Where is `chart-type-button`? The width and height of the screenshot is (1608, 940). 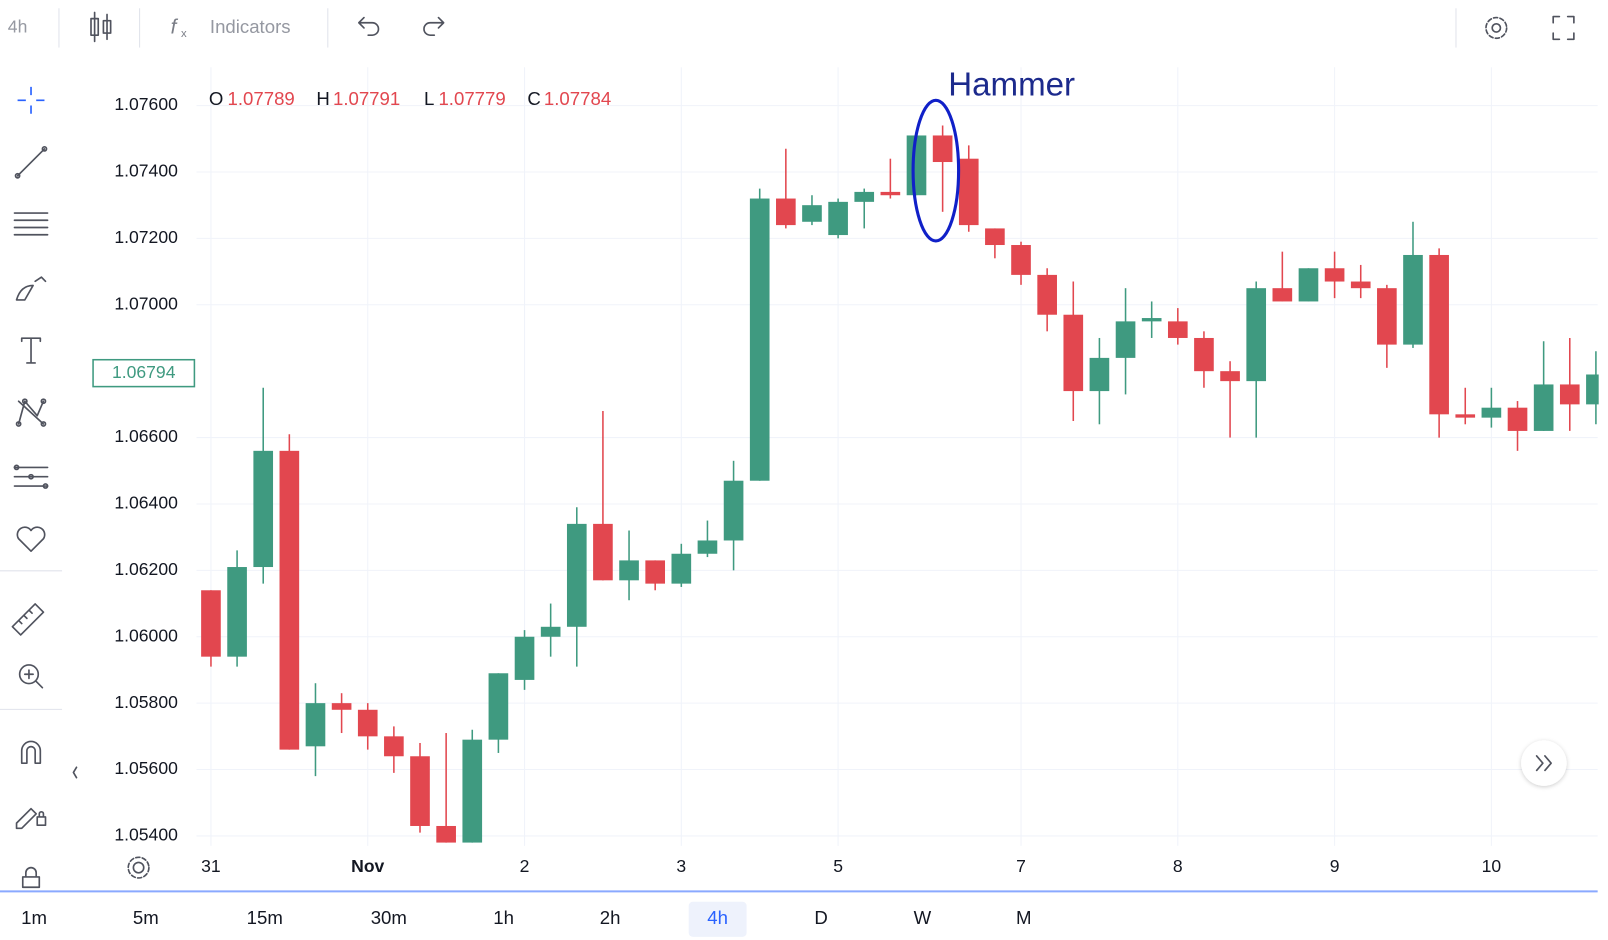 chart-type-button is located at coordinates (101, 27).